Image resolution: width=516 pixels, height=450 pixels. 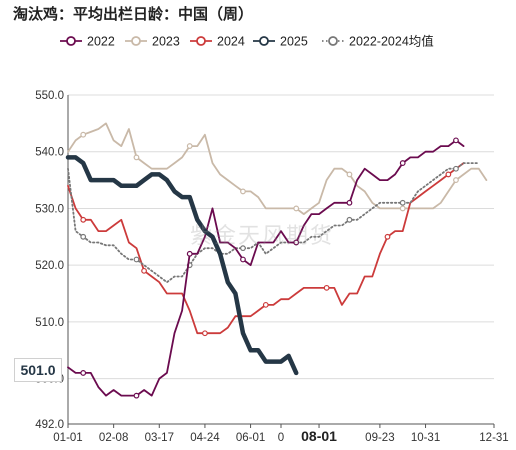 I want to click on last-value-label: 501.0, so click(x=38, y=370).